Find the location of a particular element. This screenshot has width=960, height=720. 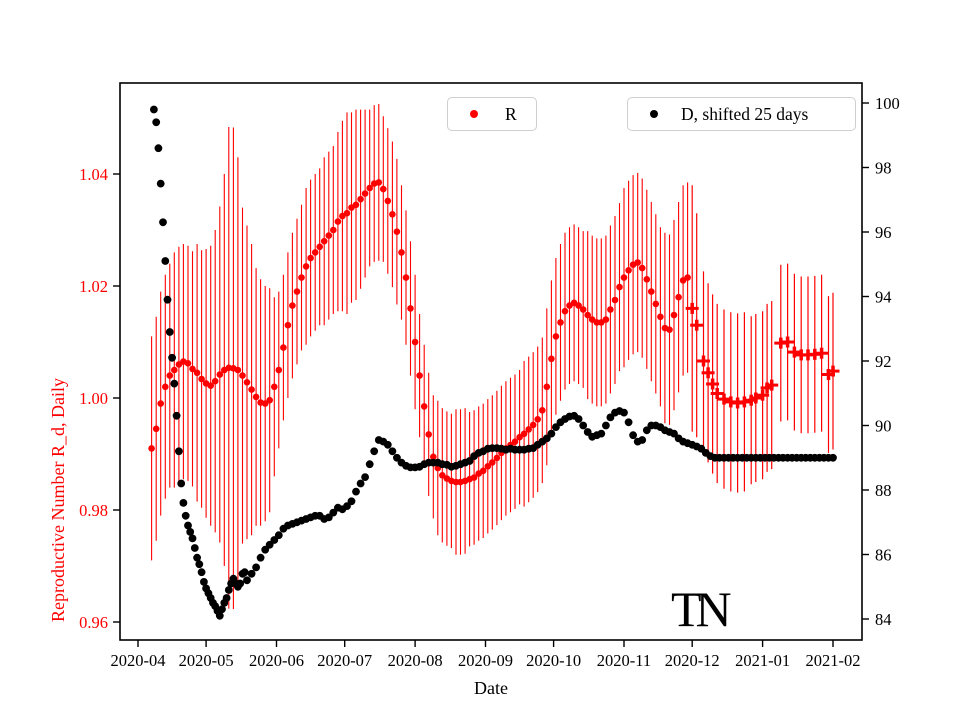

state-annotation: TN is located at coordinates (701, 609).